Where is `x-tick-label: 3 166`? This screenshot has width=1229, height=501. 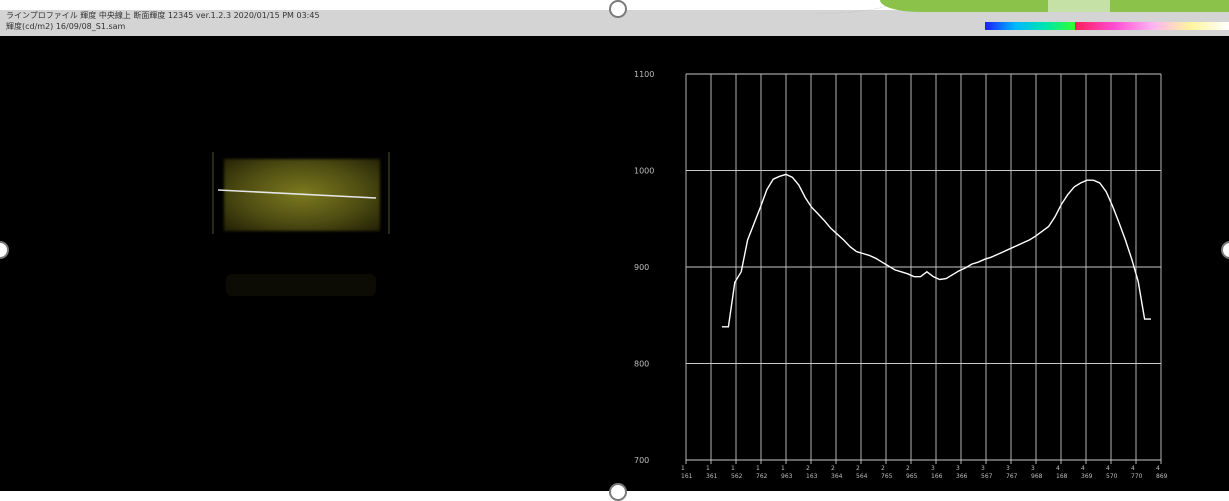
x-tick-label: 3 166 is located at coordinates (937, 472).